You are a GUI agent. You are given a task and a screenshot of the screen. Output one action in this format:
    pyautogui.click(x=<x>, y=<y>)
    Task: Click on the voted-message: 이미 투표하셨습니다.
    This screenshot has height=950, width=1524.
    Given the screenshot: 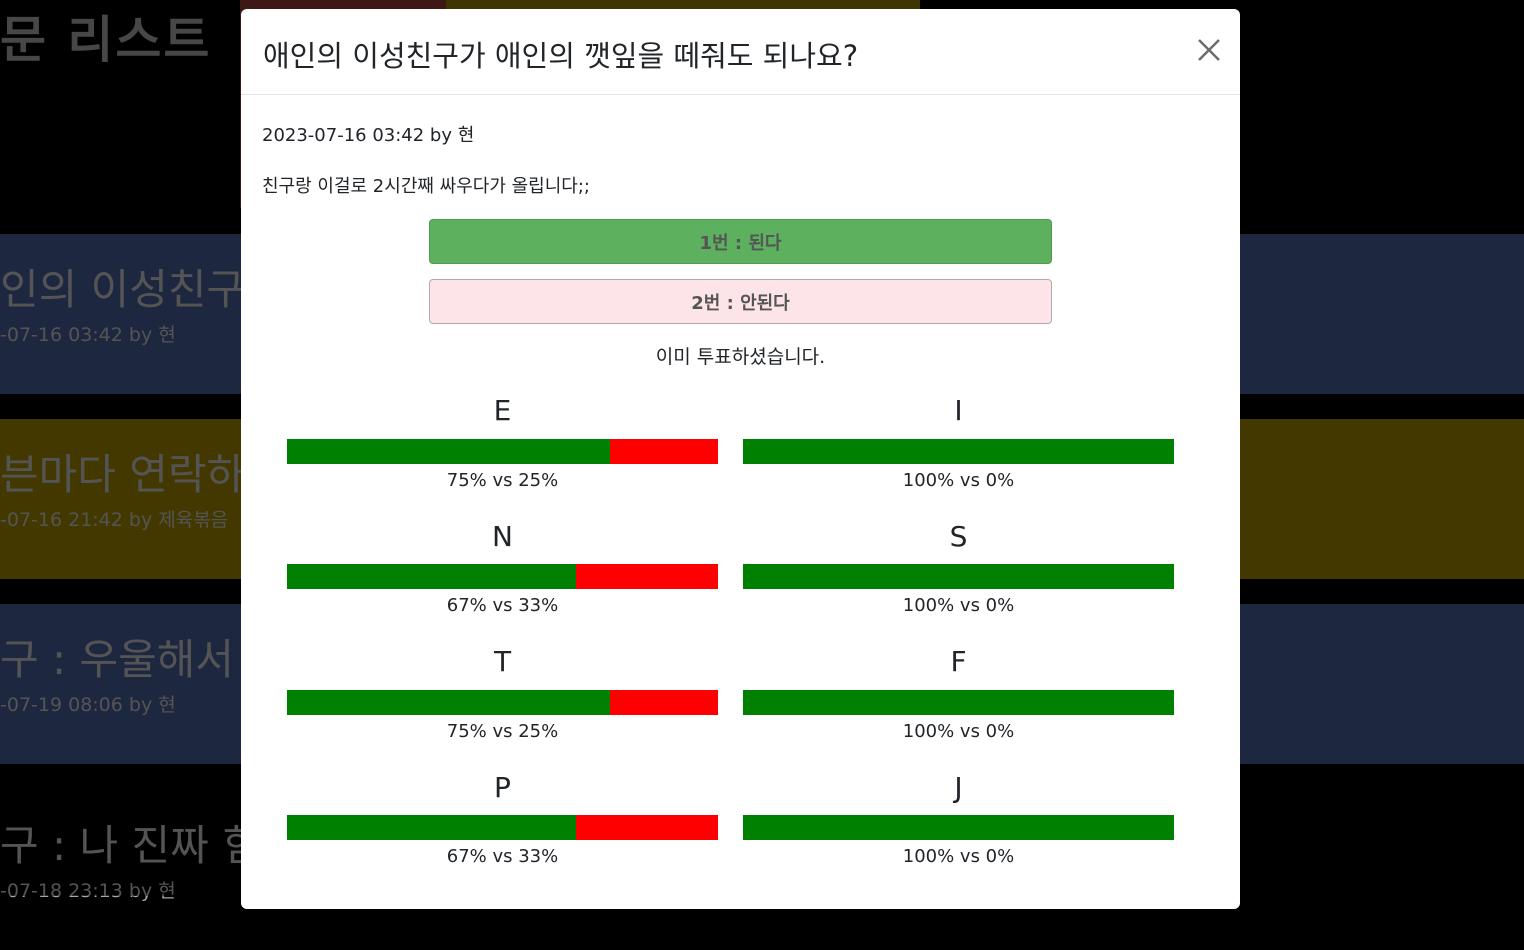 What is the action you would take?
    pyautogui.click(x=740, y=357)
    